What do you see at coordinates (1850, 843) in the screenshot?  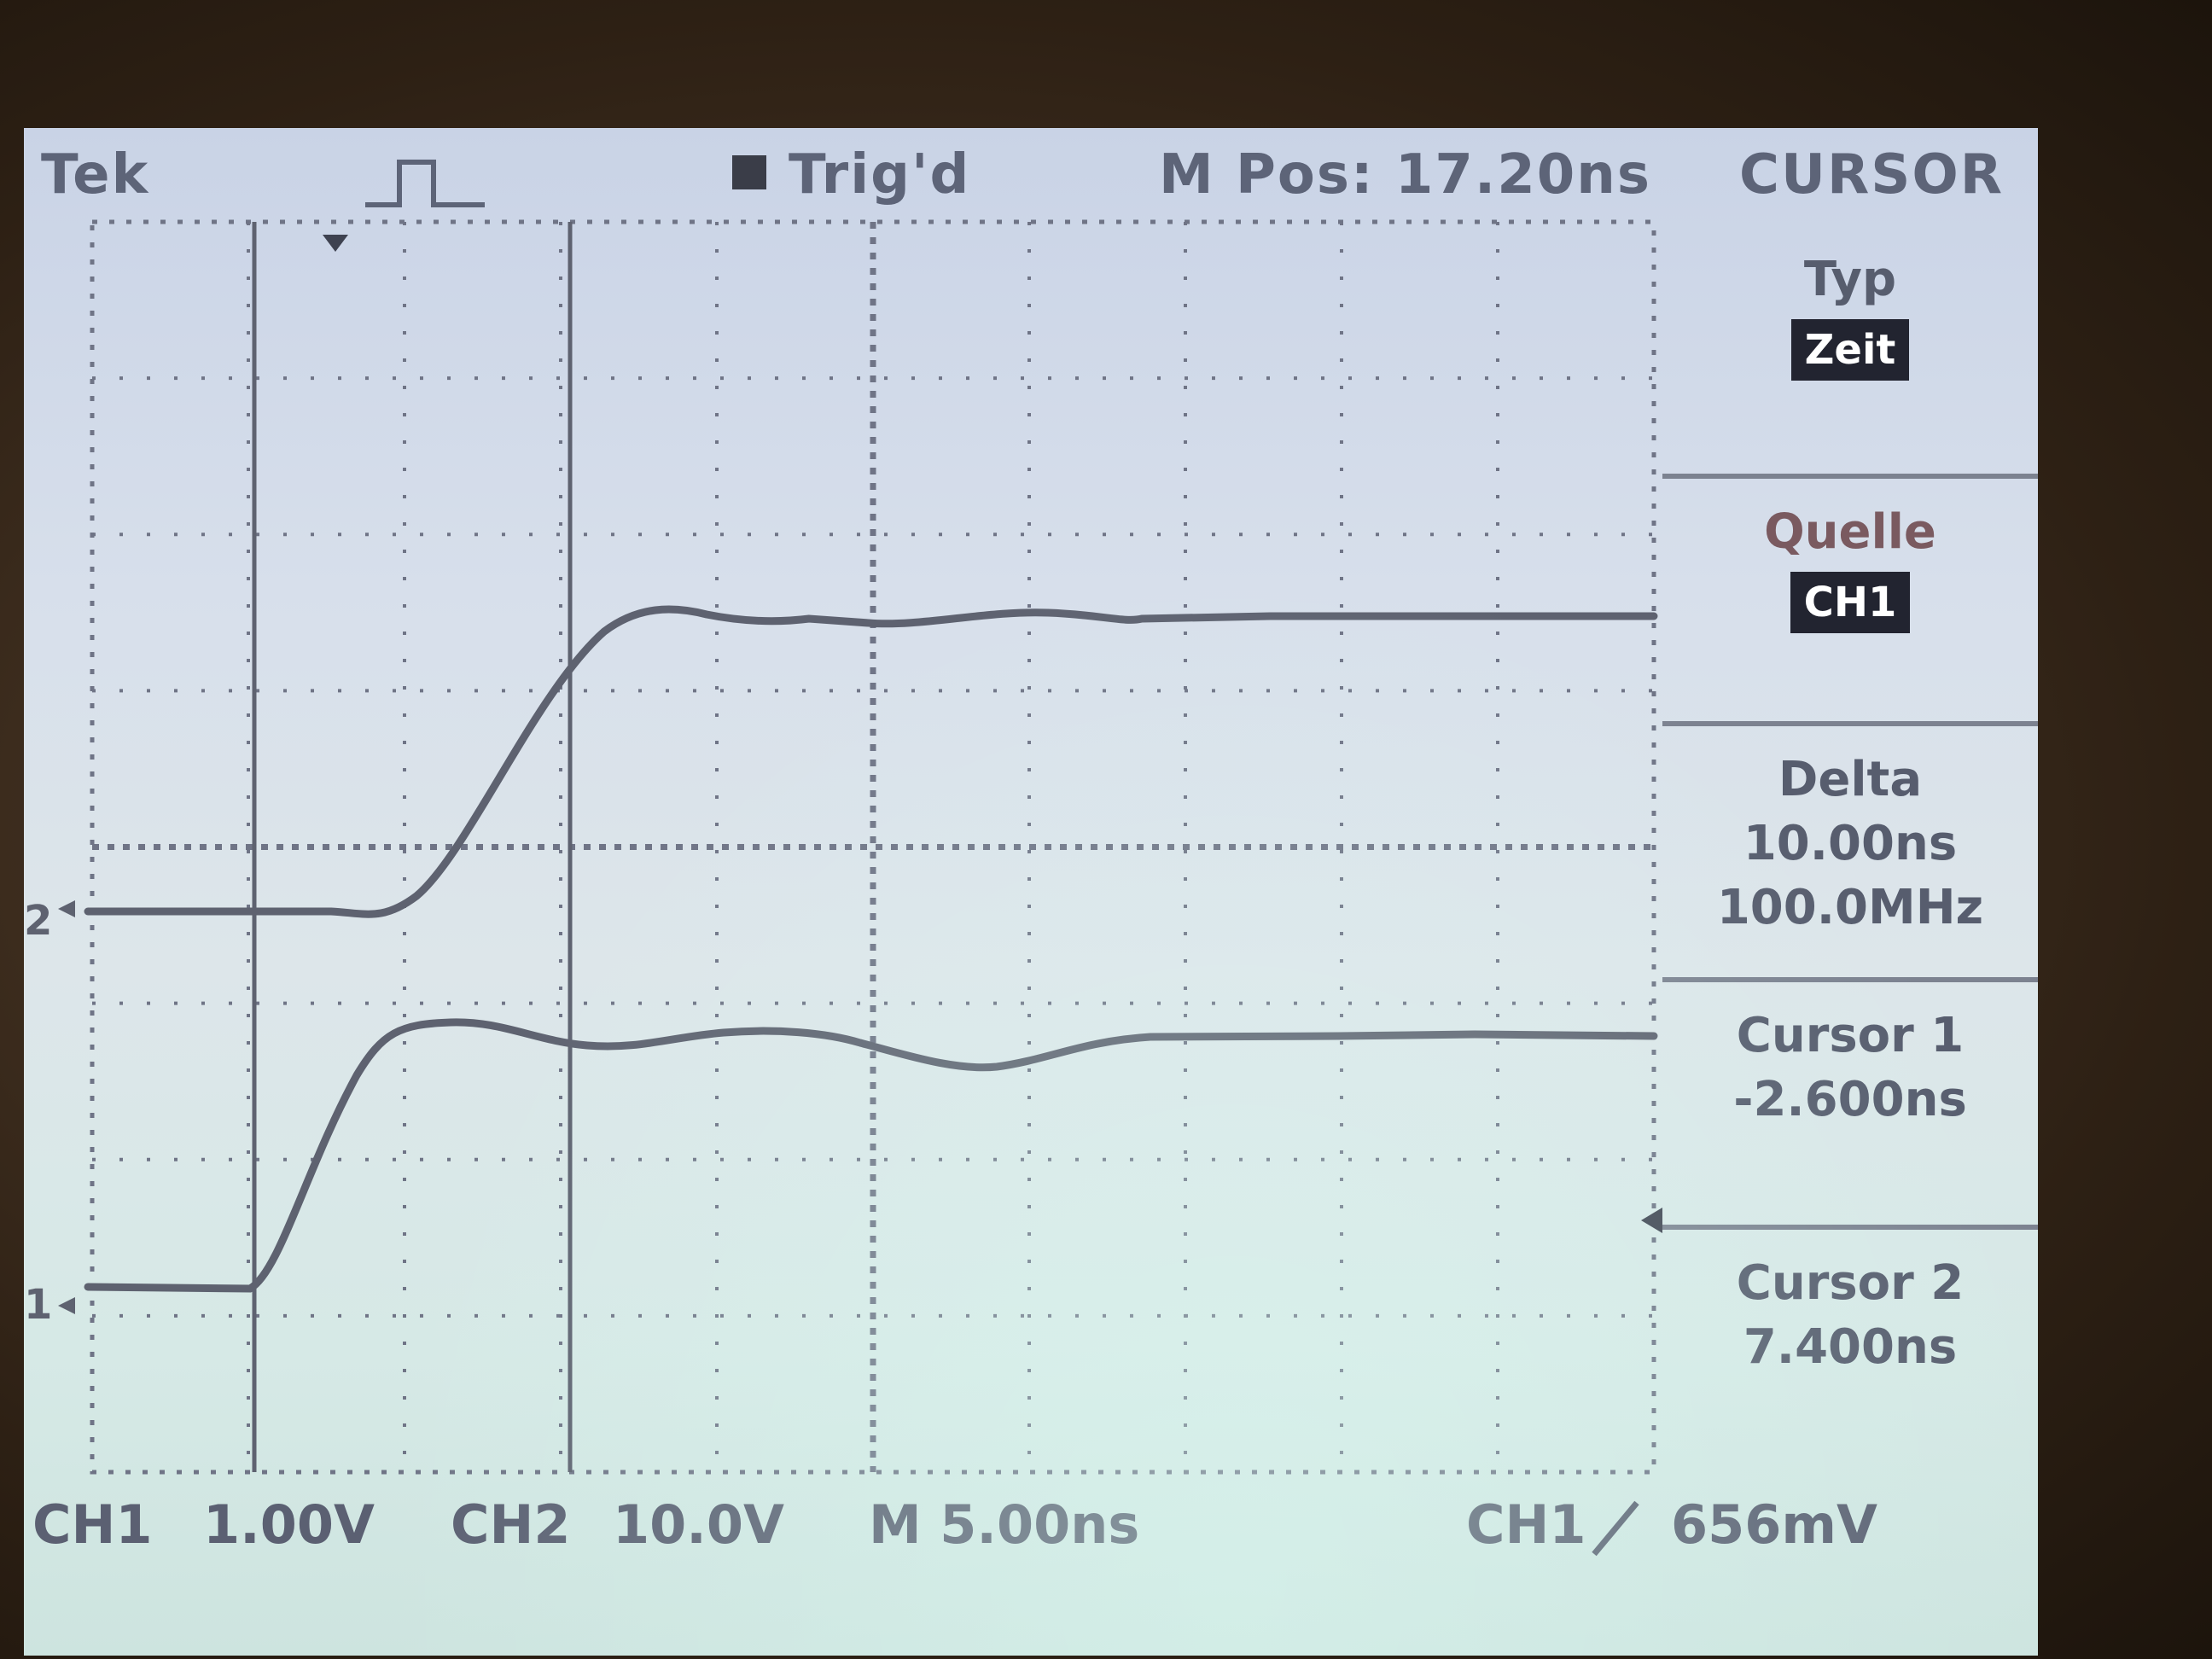 I see `delta-time-value: 10.00ns` at bounding box center [1850, 843].